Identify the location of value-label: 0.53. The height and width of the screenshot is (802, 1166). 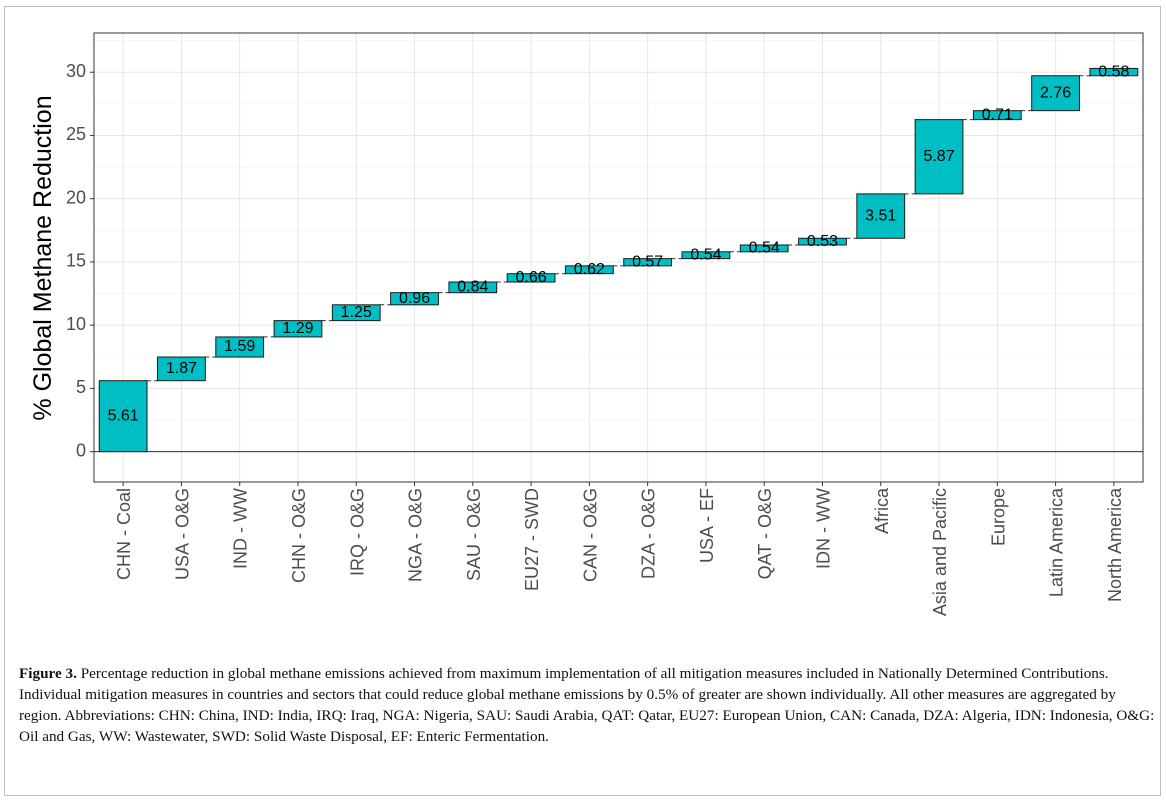
(822, 241).